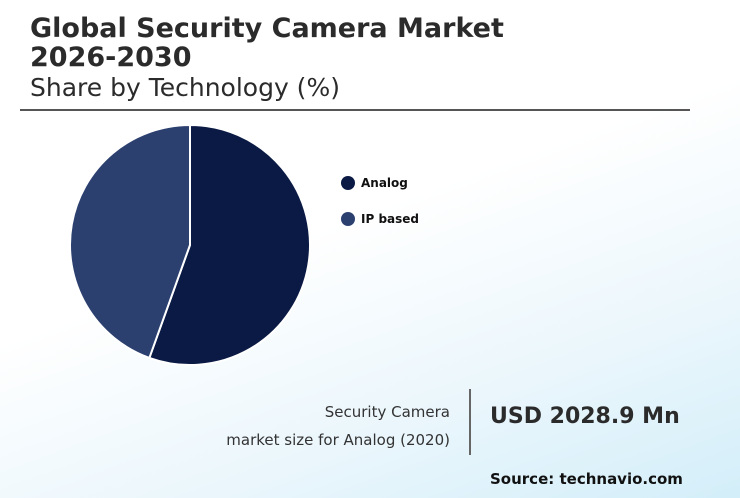 This screenshot has width=740, height=498. I want to click on legend-item-analog: Analog, so click(380, 183).